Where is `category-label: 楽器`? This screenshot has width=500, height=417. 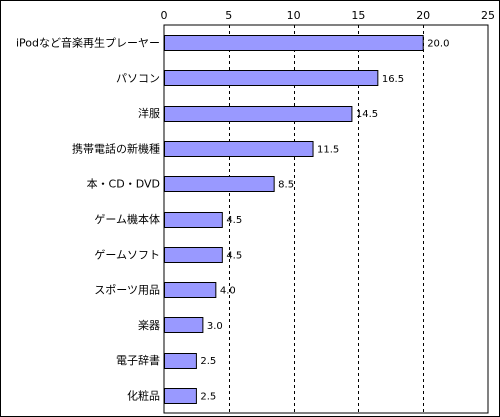 category-label: 楽器 is located at coordinates (149, 325).